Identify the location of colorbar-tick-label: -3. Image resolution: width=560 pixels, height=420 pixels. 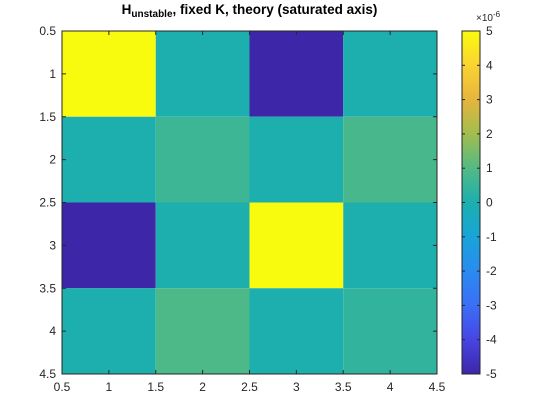
(491, 305).